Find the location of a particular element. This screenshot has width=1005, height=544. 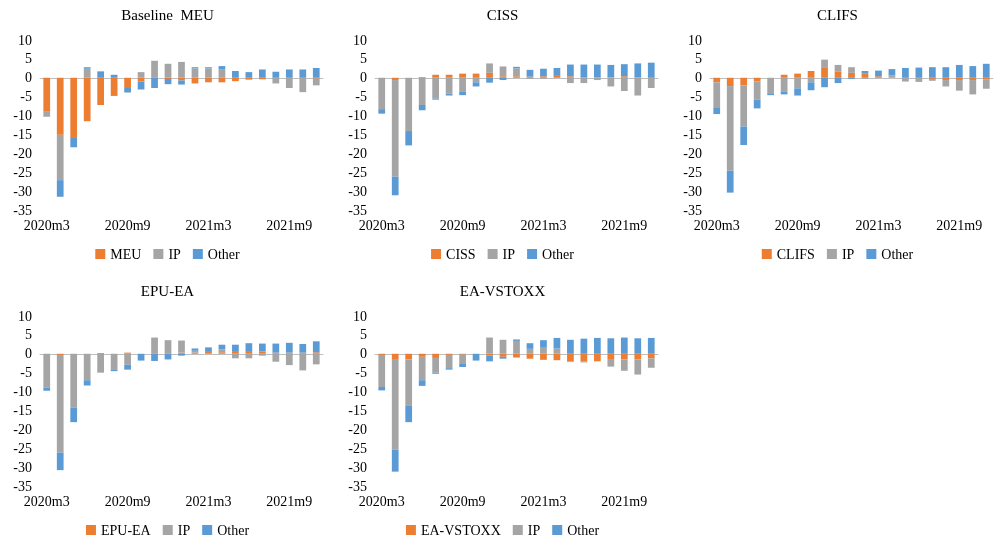

chart-title: CLIFS is located at coordinates (837, 14).